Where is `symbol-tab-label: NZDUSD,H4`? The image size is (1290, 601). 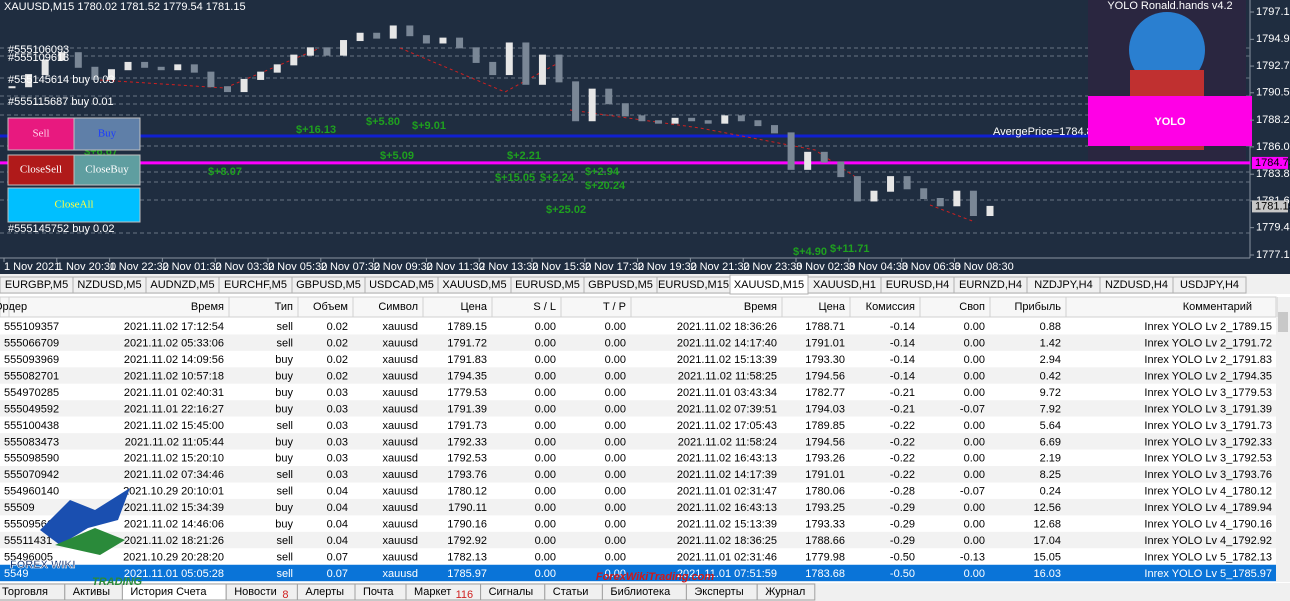 symbol-tab-label: NZDUSD,H4 is located at coordinates (1136, 285).